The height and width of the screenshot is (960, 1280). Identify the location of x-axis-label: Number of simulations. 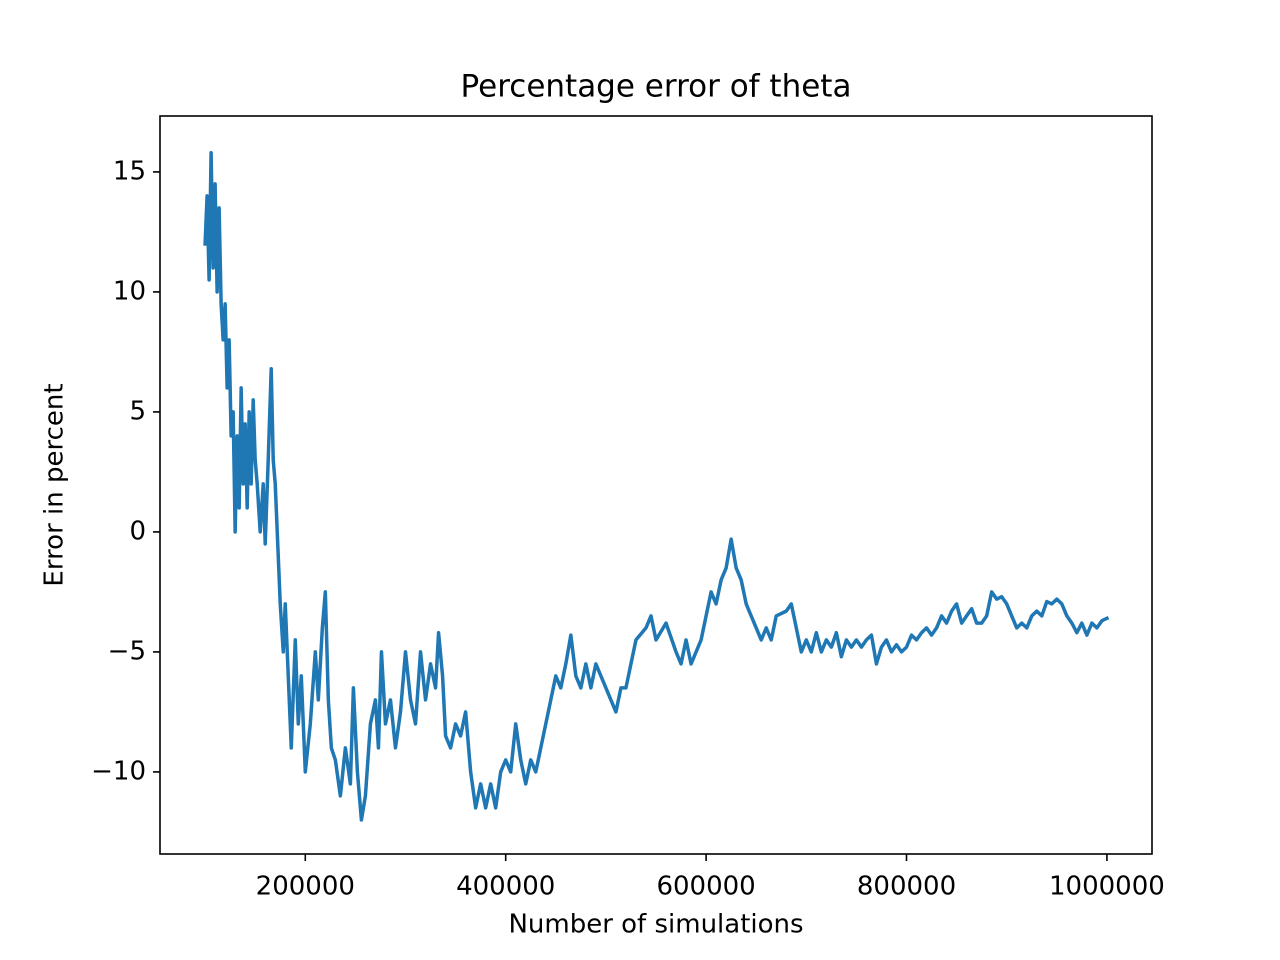
(655, 925).